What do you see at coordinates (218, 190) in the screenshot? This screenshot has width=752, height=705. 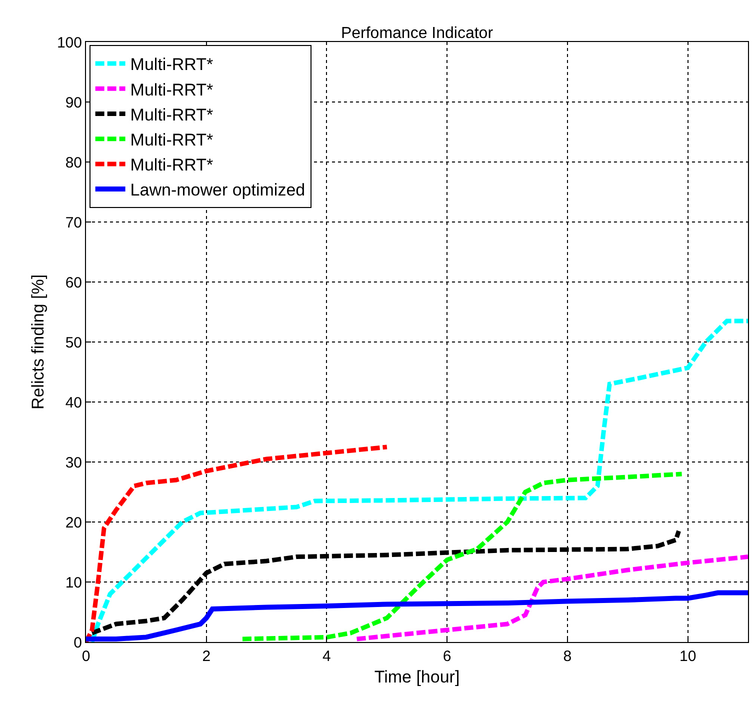 I see `legend-label: Lawn-mower optimized` at bounding box center [218, 190].